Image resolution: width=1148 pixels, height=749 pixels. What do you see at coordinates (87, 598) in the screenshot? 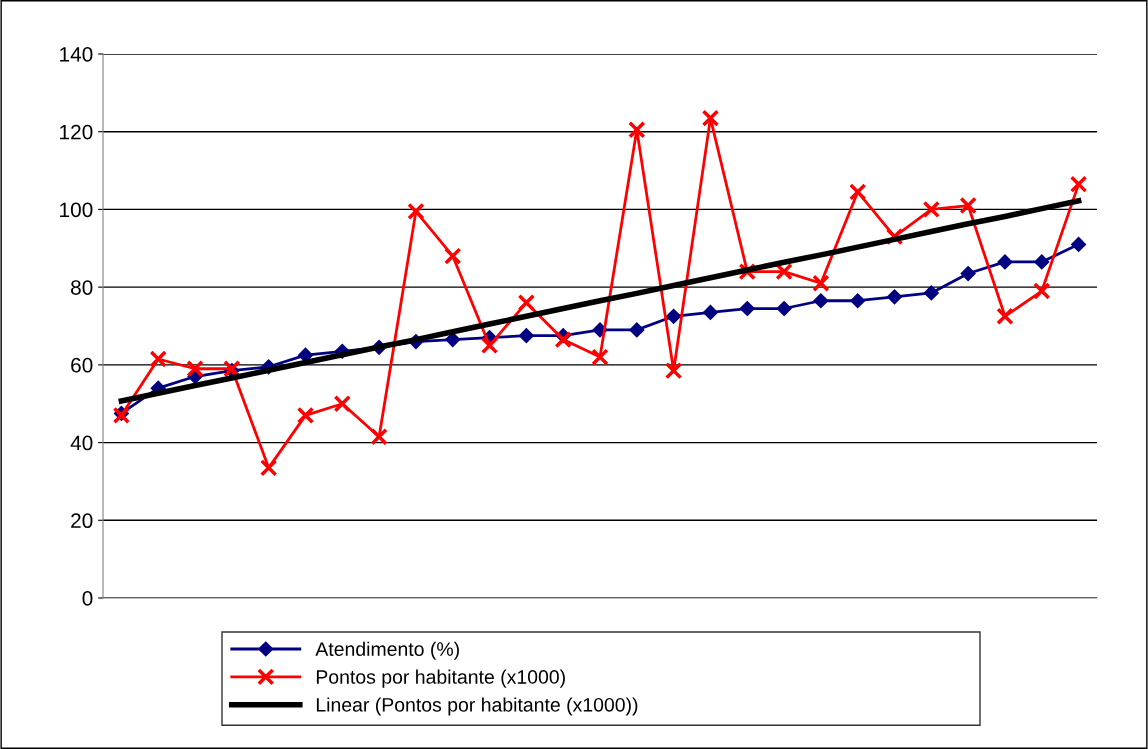
I see `y-tick-label: 0` at bounding box center [87, 598].